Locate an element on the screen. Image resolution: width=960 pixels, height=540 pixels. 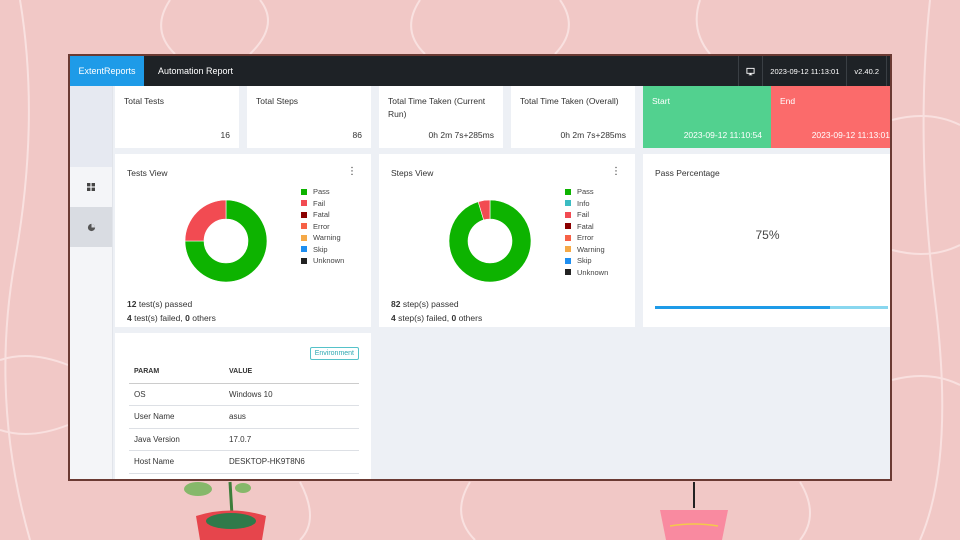
nav-item-tests is located at coordinates (91, 187).